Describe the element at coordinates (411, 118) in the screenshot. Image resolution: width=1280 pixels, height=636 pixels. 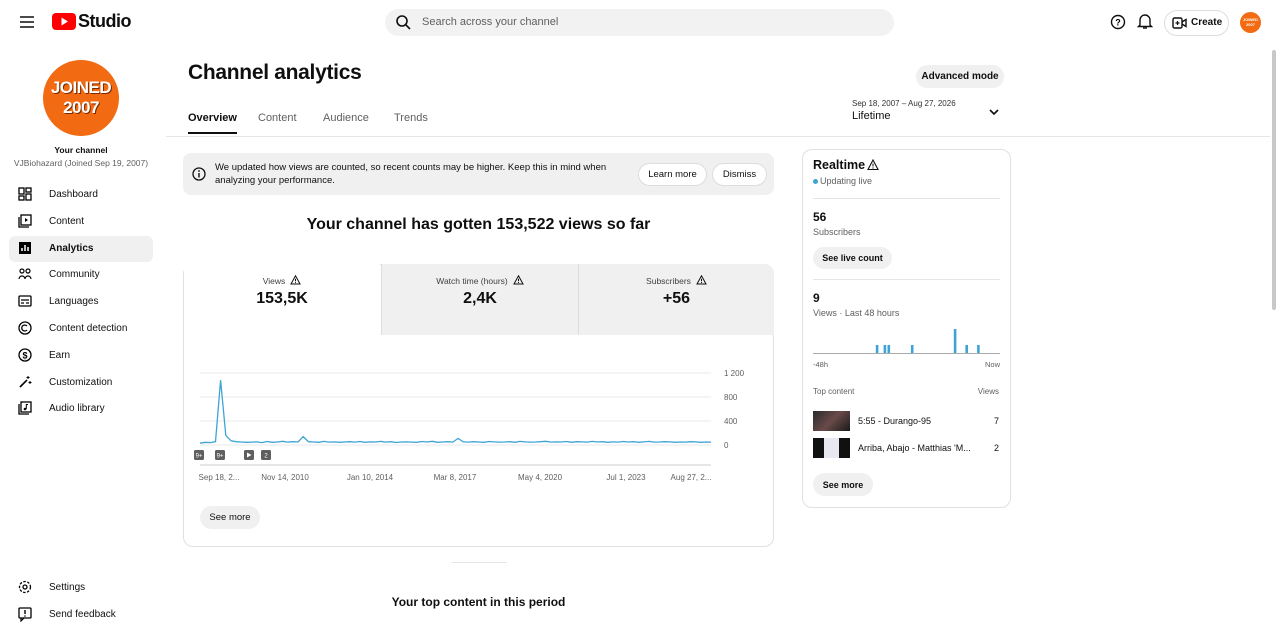
I see `tab: Trends` at that location.